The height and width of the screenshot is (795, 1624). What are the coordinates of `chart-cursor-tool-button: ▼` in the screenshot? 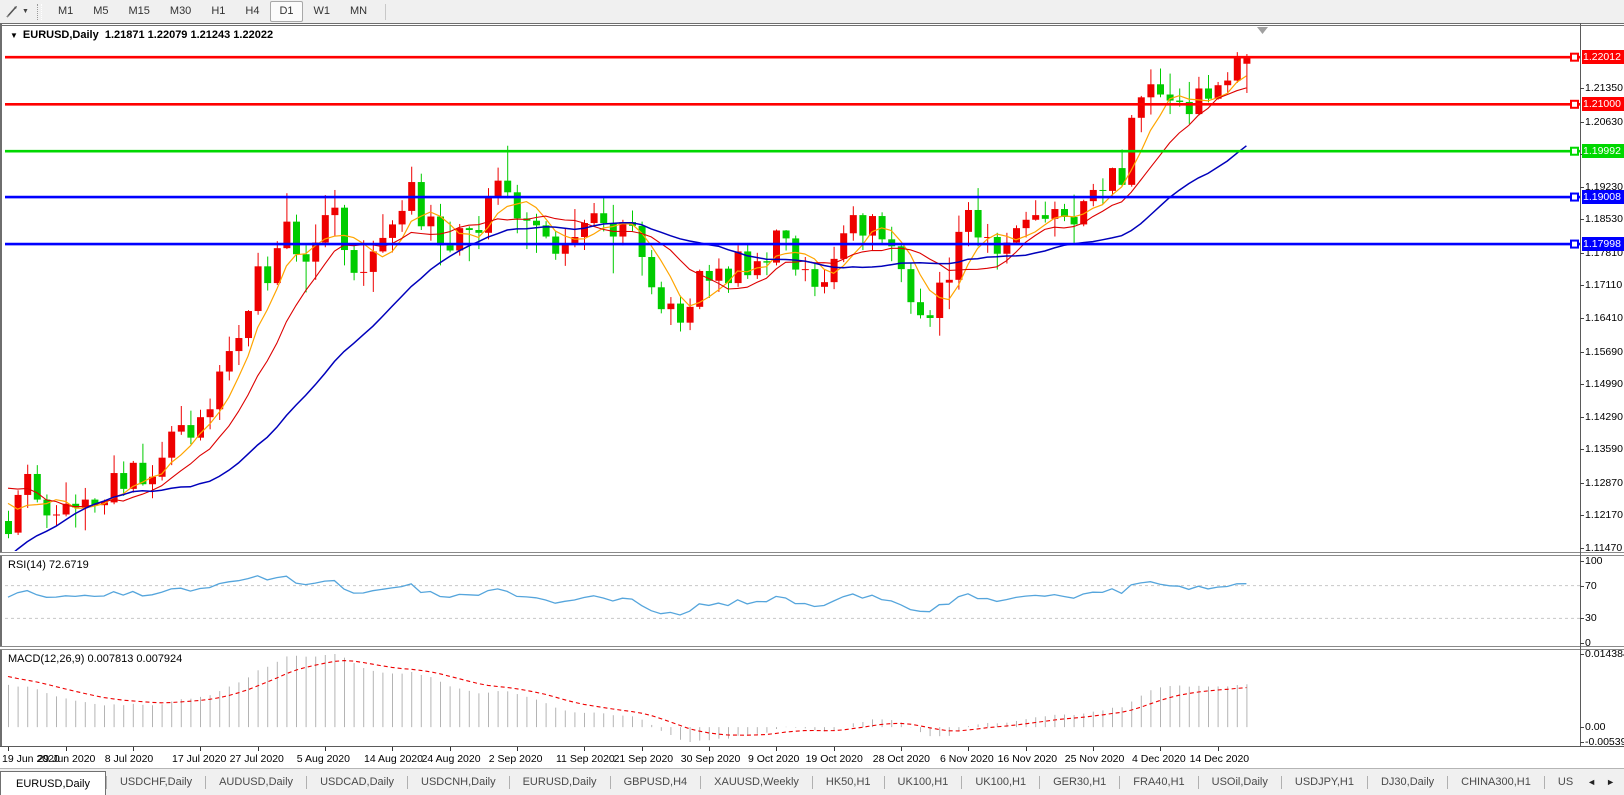 It's located at (16, 12).